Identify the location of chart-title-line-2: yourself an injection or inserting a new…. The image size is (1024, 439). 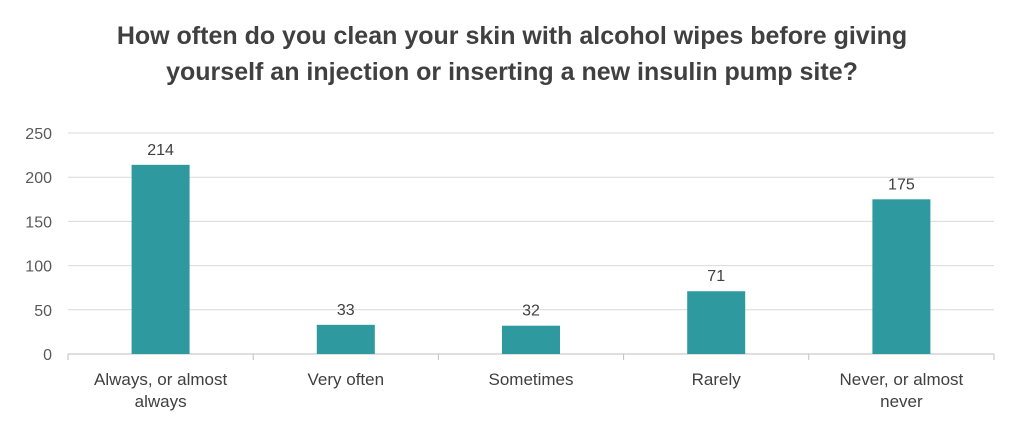
(512, 72).